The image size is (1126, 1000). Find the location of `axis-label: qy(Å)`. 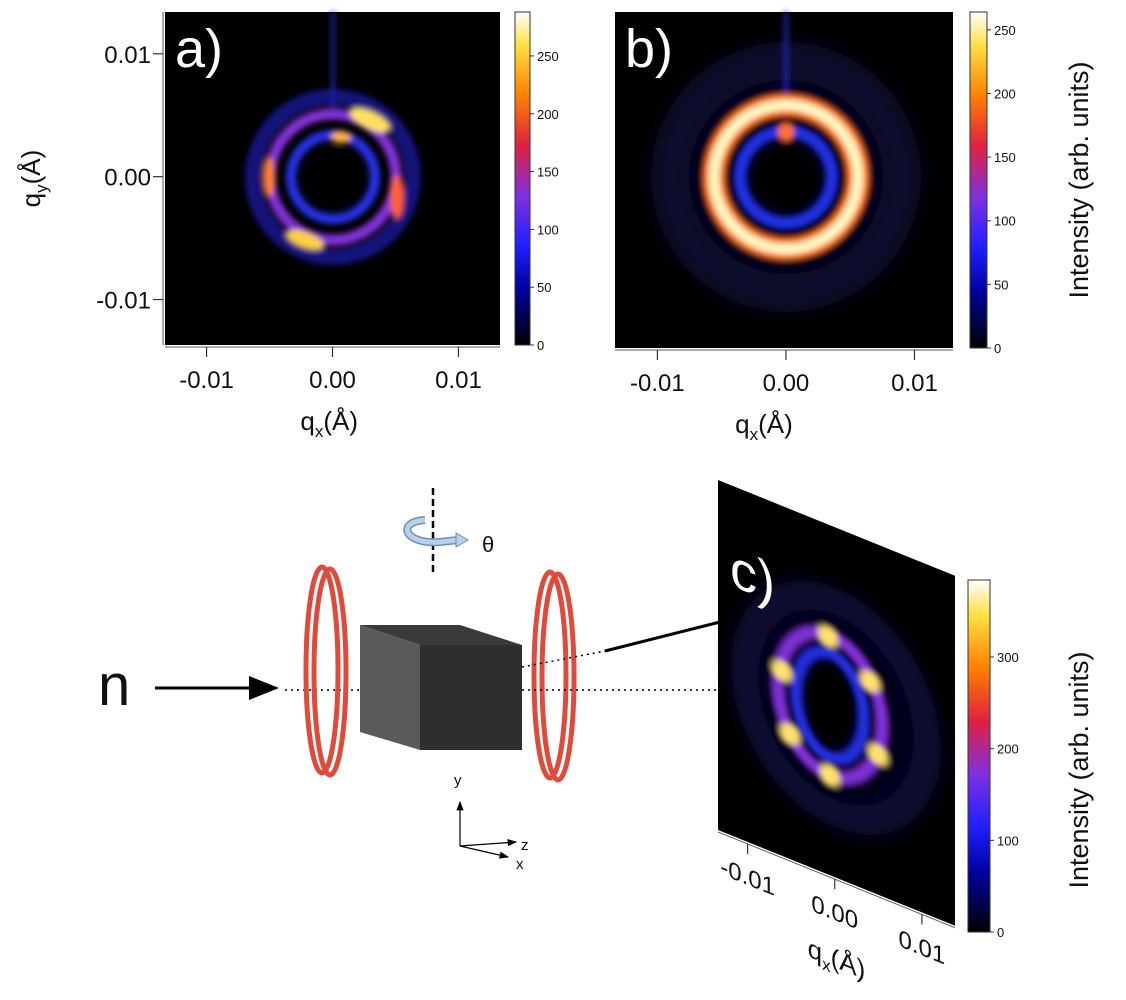

axis-label: qy(Å) is located at coordinates (33, 179).